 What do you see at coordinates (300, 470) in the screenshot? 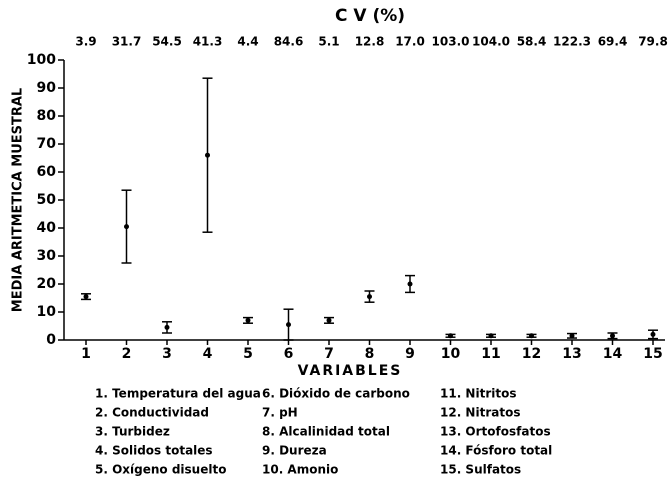
I see `legend-item: 10. Amonio` at bounding box center [300, 470].